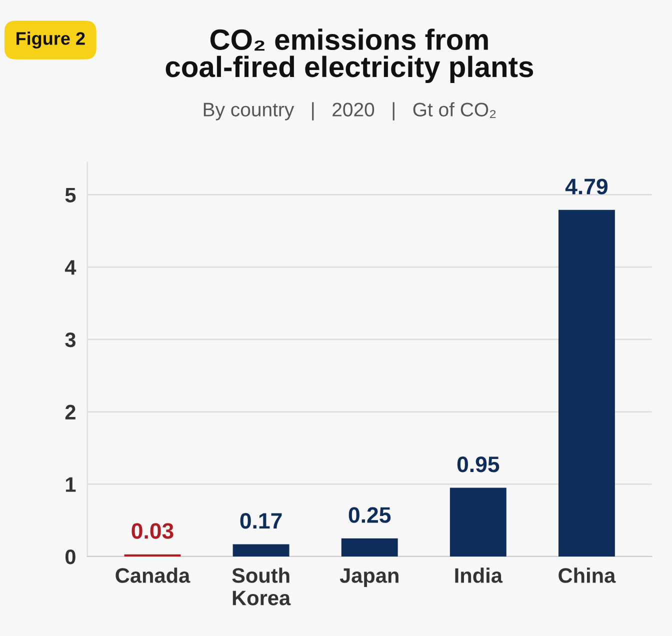  Describe the element at coordinates (70, 557) in the screenshot. I see `y-tick-label: 0` at that location.